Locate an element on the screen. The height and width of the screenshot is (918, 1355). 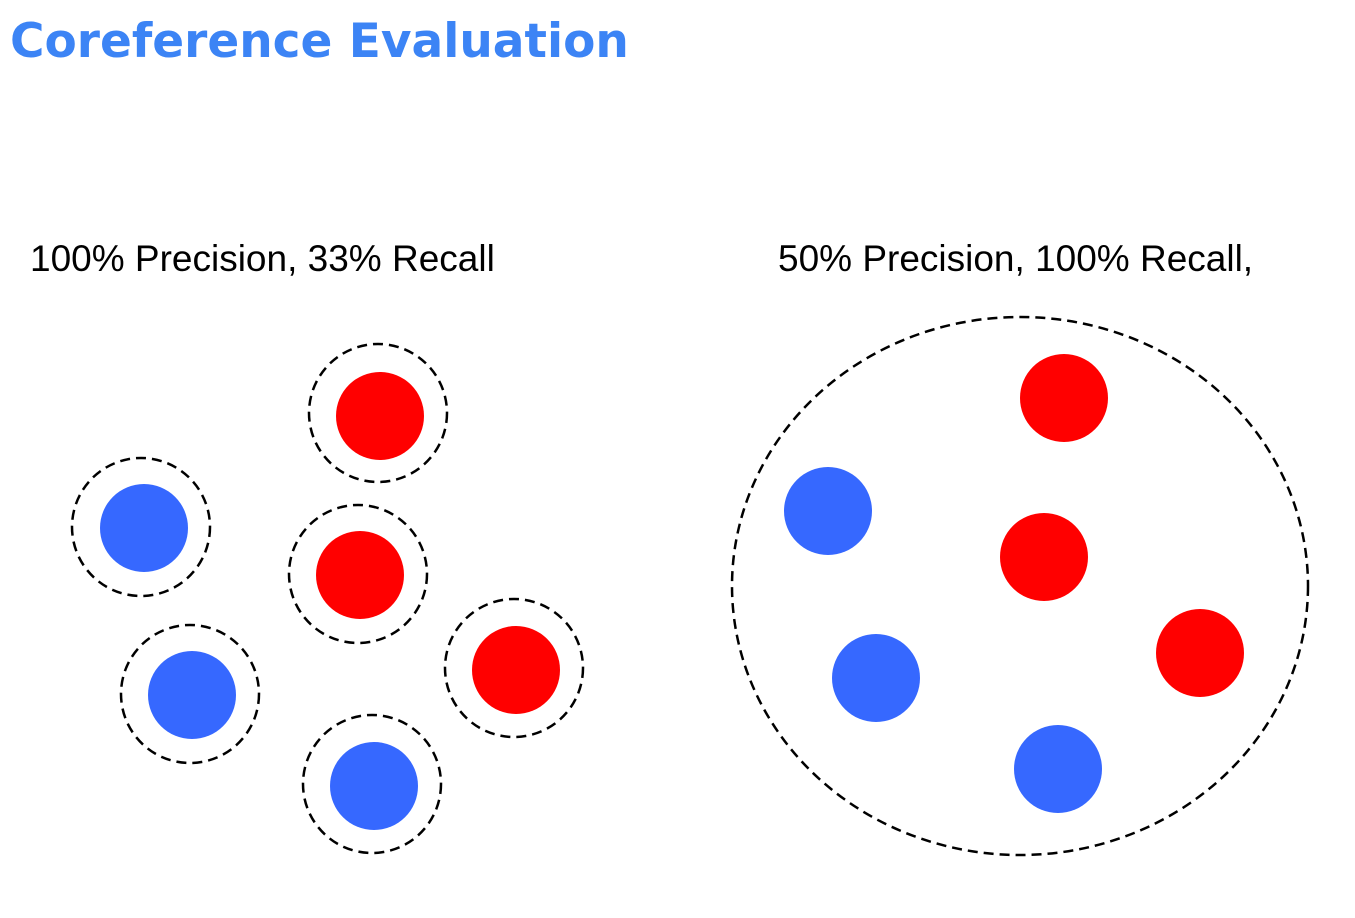
slide-title: Coreference Evaluation is located at coordinates (319, 41).